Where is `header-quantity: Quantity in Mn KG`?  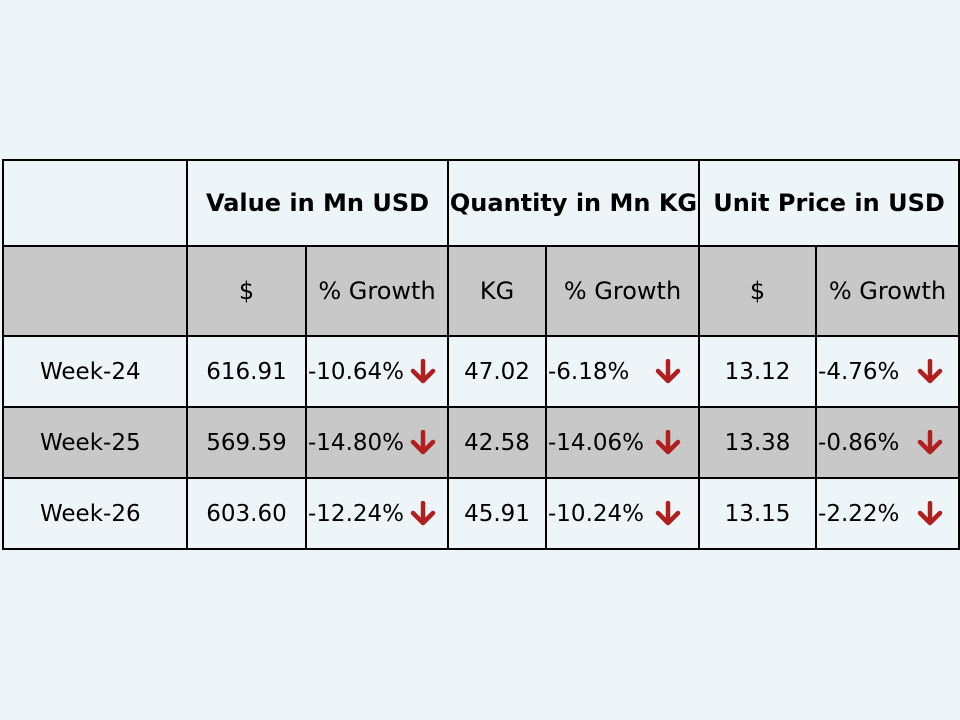 header-quantity: Quantity in Mn KG is located at coordinates (573, 203).